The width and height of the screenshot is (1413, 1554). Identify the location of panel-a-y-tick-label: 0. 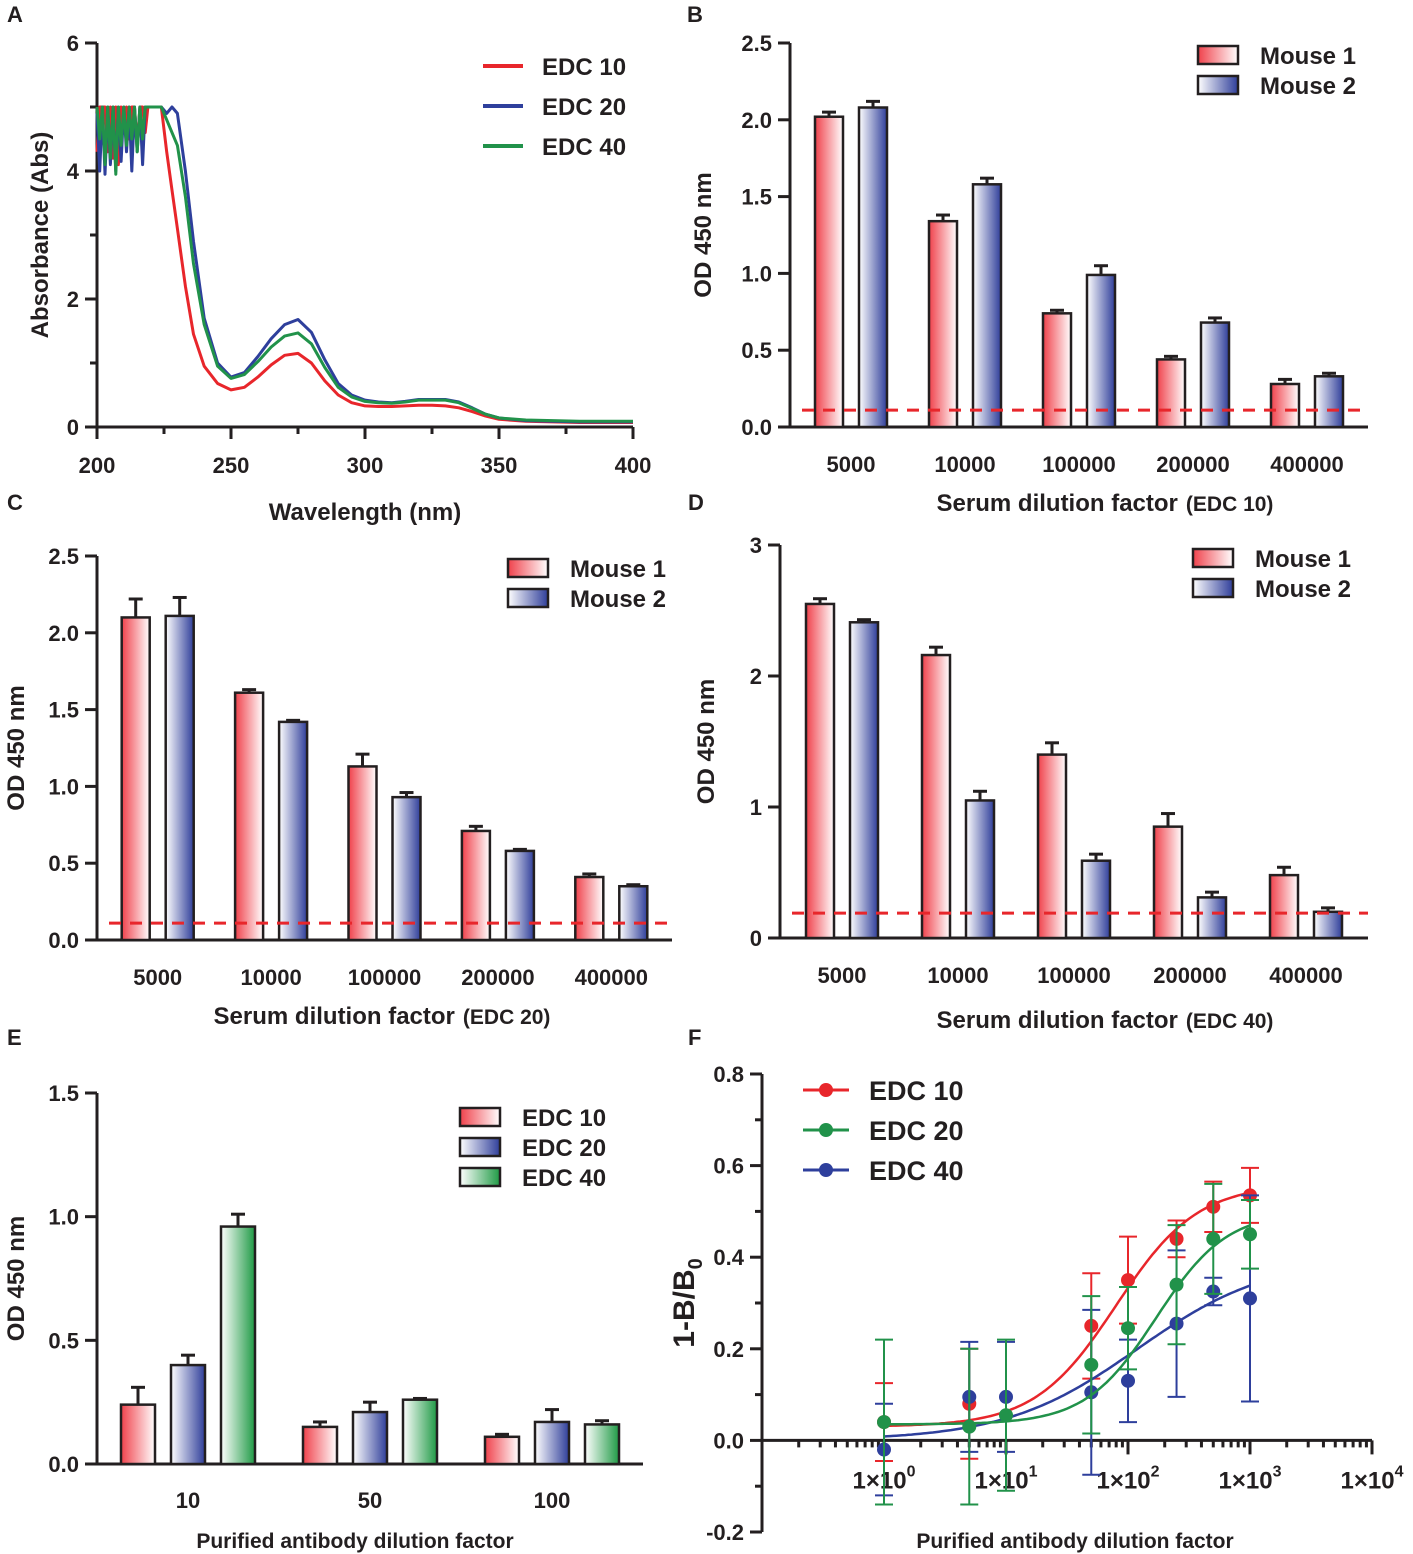
(73, 427).